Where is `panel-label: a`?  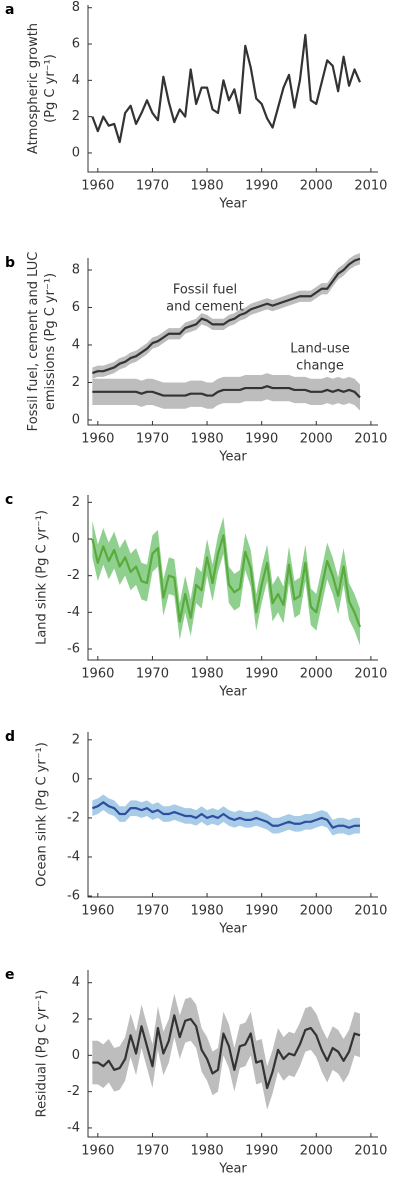 panel-label: a is located at coordinates (9, 10).